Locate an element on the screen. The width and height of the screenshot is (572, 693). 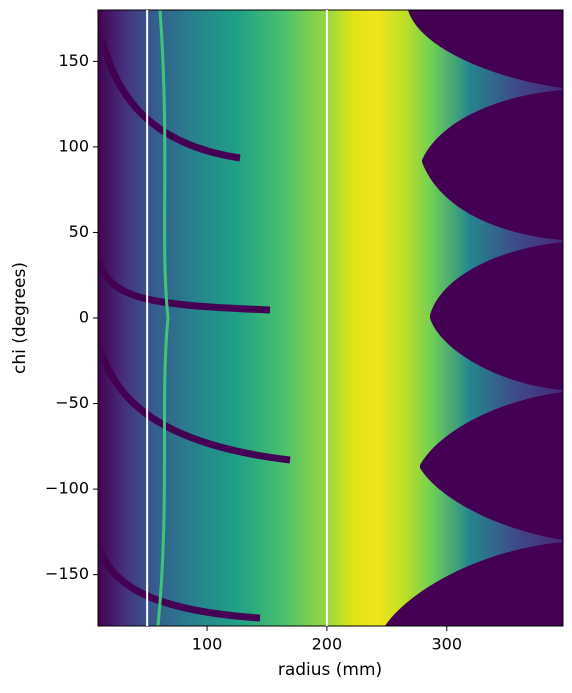
y-tick-label: 150 is located at coordinates (73, 60).